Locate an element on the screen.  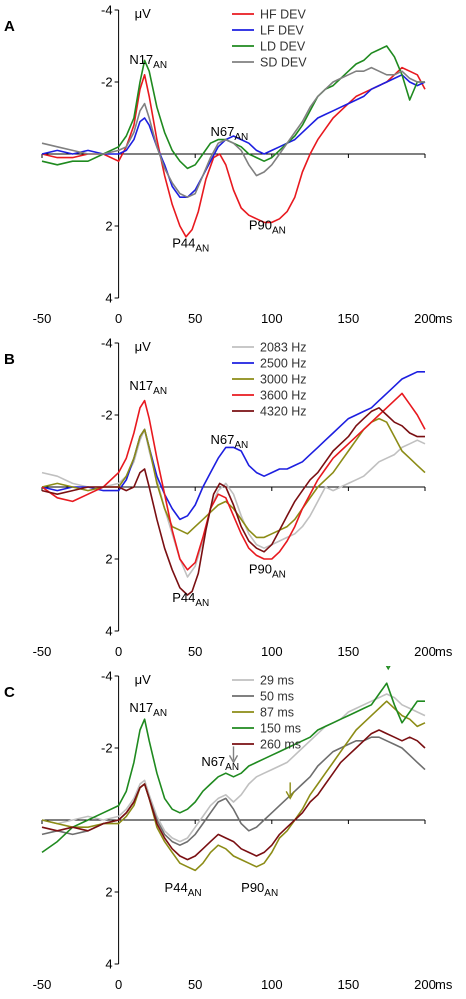
legend-entry: 260 ms is located at coordinates (266, 745).